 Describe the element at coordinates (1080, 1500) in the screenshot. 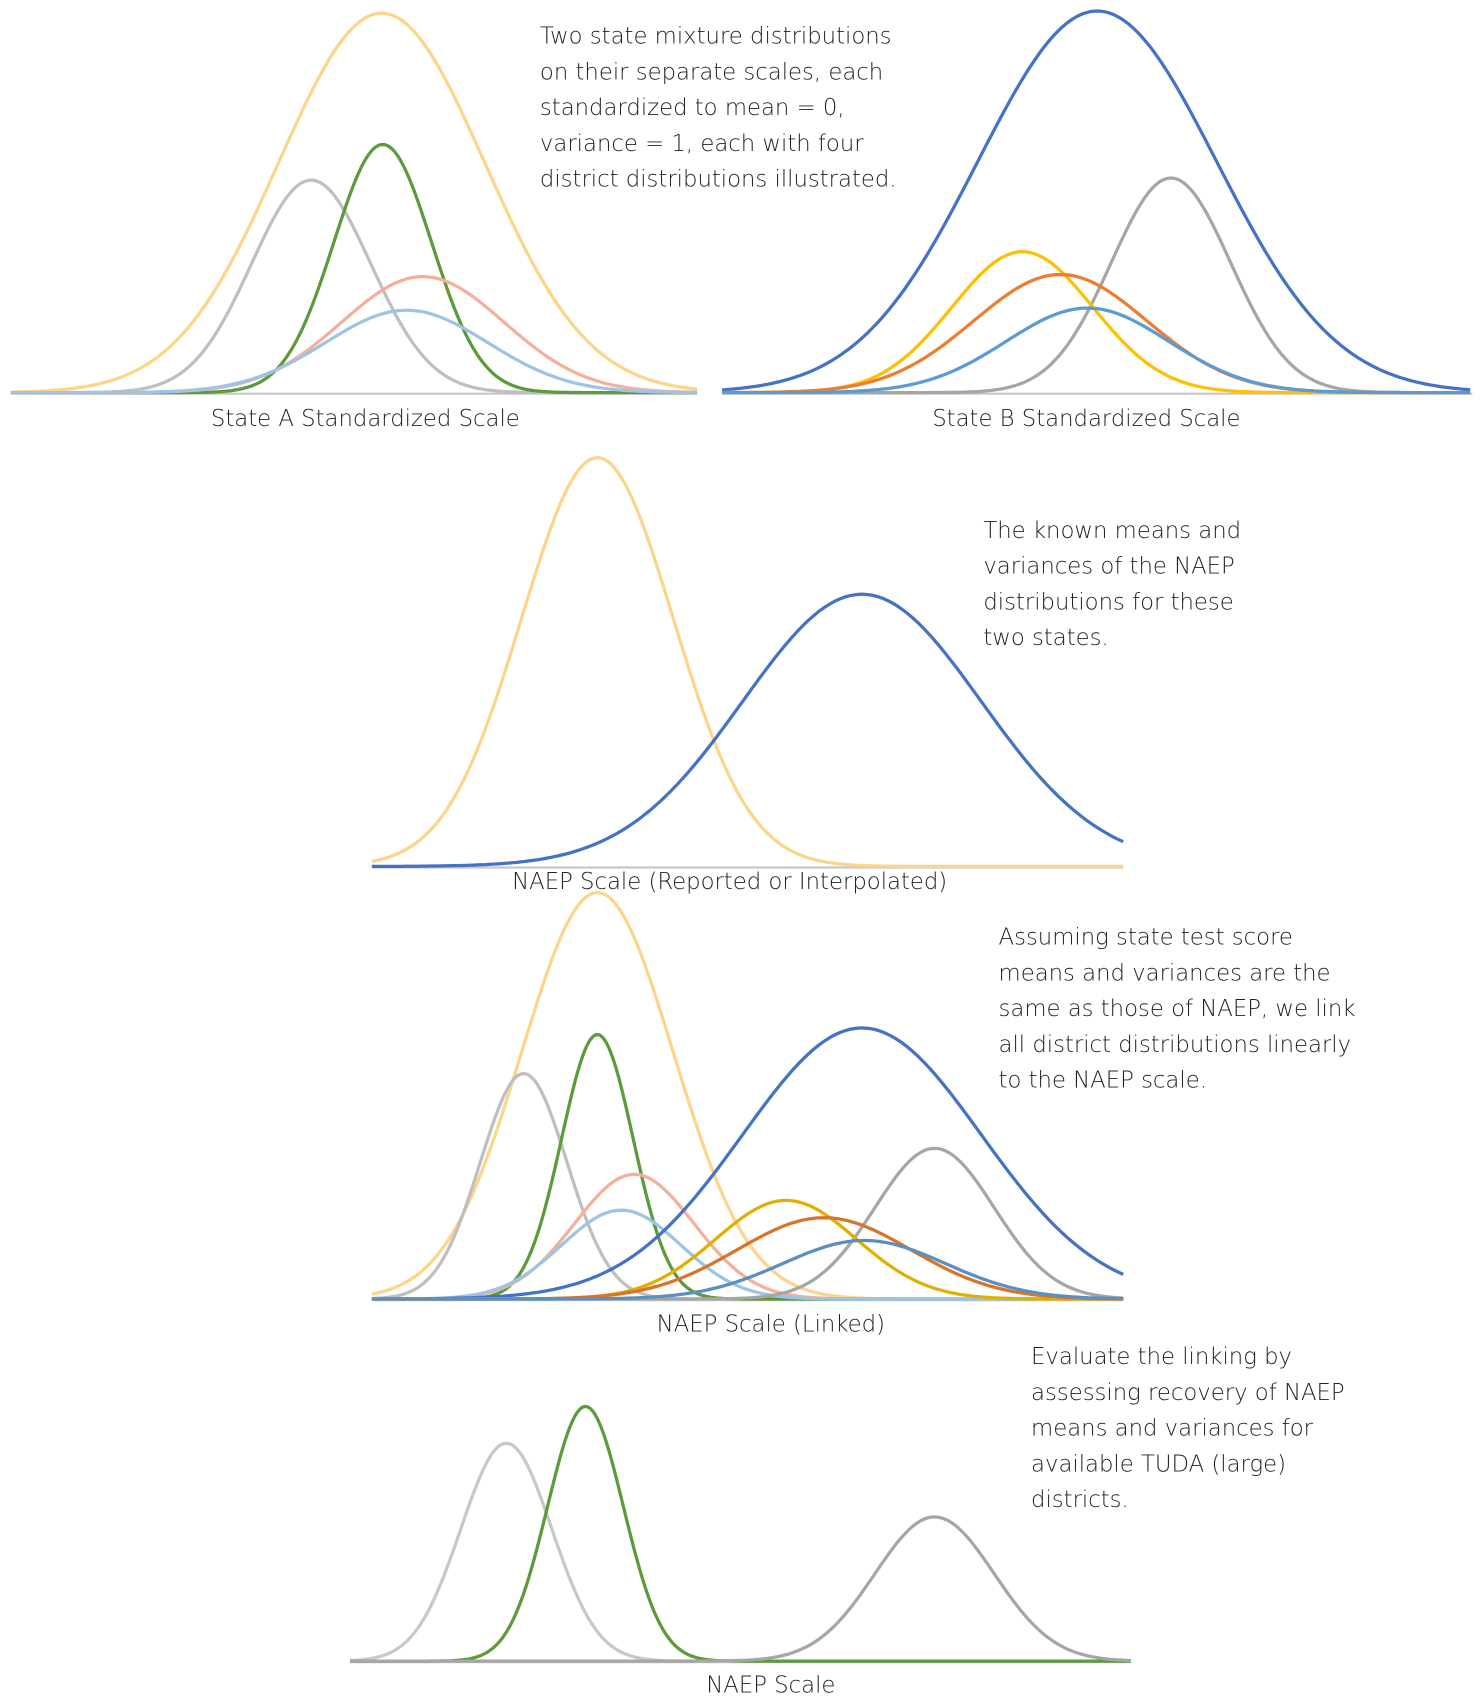

I see `annotation-line: districts.` at that location.